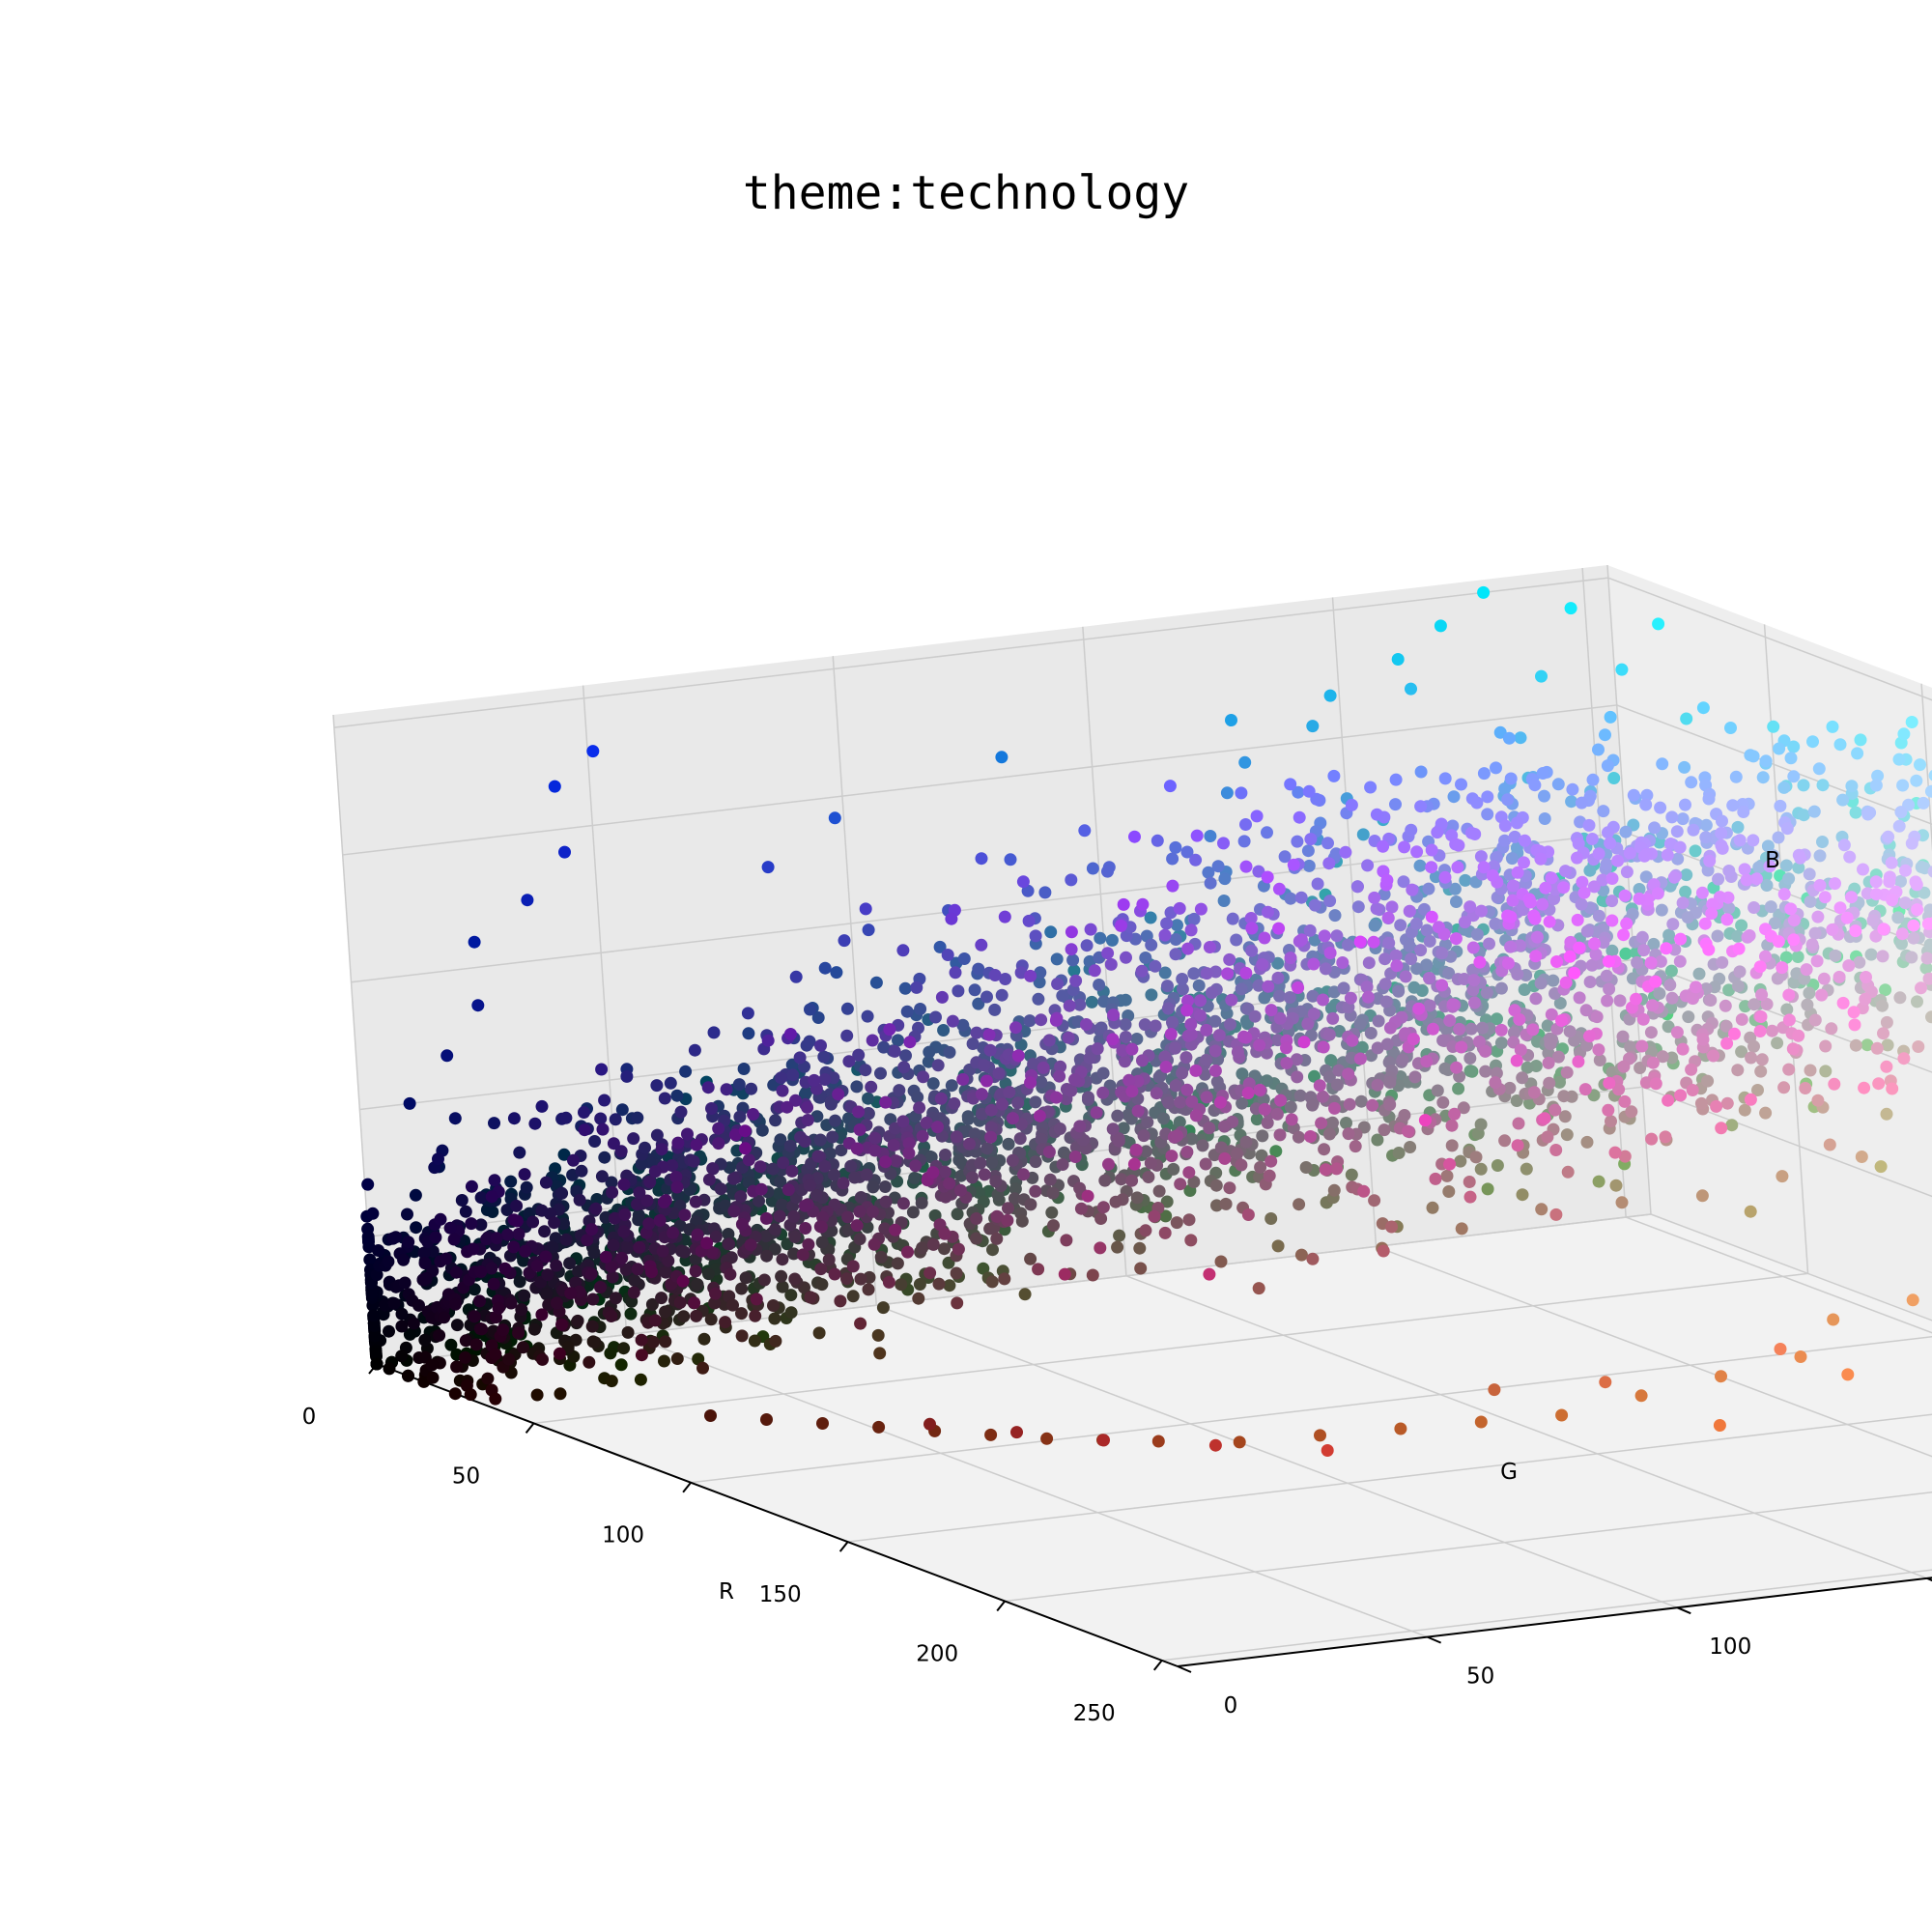 The width and height of the screenshot is (1932, 1932). What do you see at coordinates (1554, 1622) in the screenshot?
I see `y-axis-line` at bounding box center [1554, 1622].